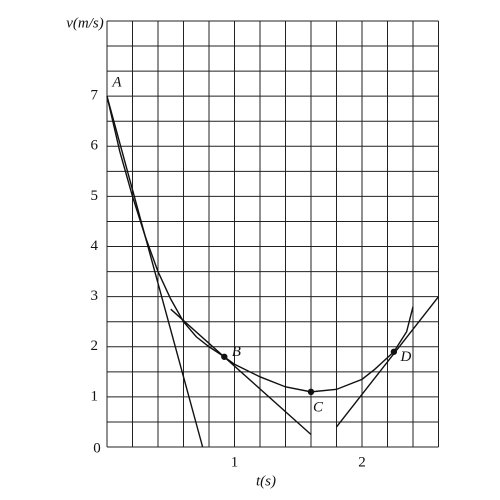 Image resolution: width=500 pixels, height=500 pixels. What do you see at coordinates (95, 346) in the screenshot?
I see `y-tick-label: 2` at bounding box center [95, 346].